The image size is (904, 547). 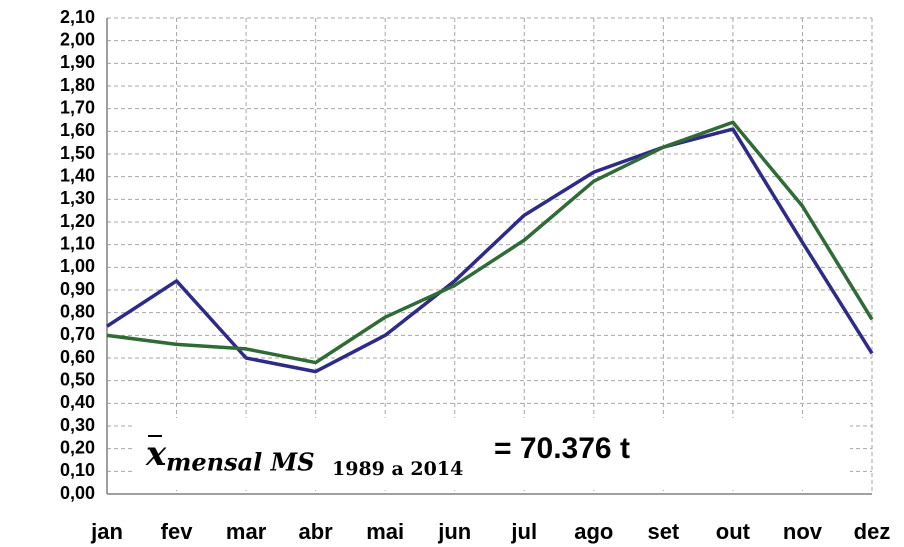 What do you see at coordinates (77, 357) in the screenshot?
I see `y-tick-label: 0,60` at bounding box center [77, 357].